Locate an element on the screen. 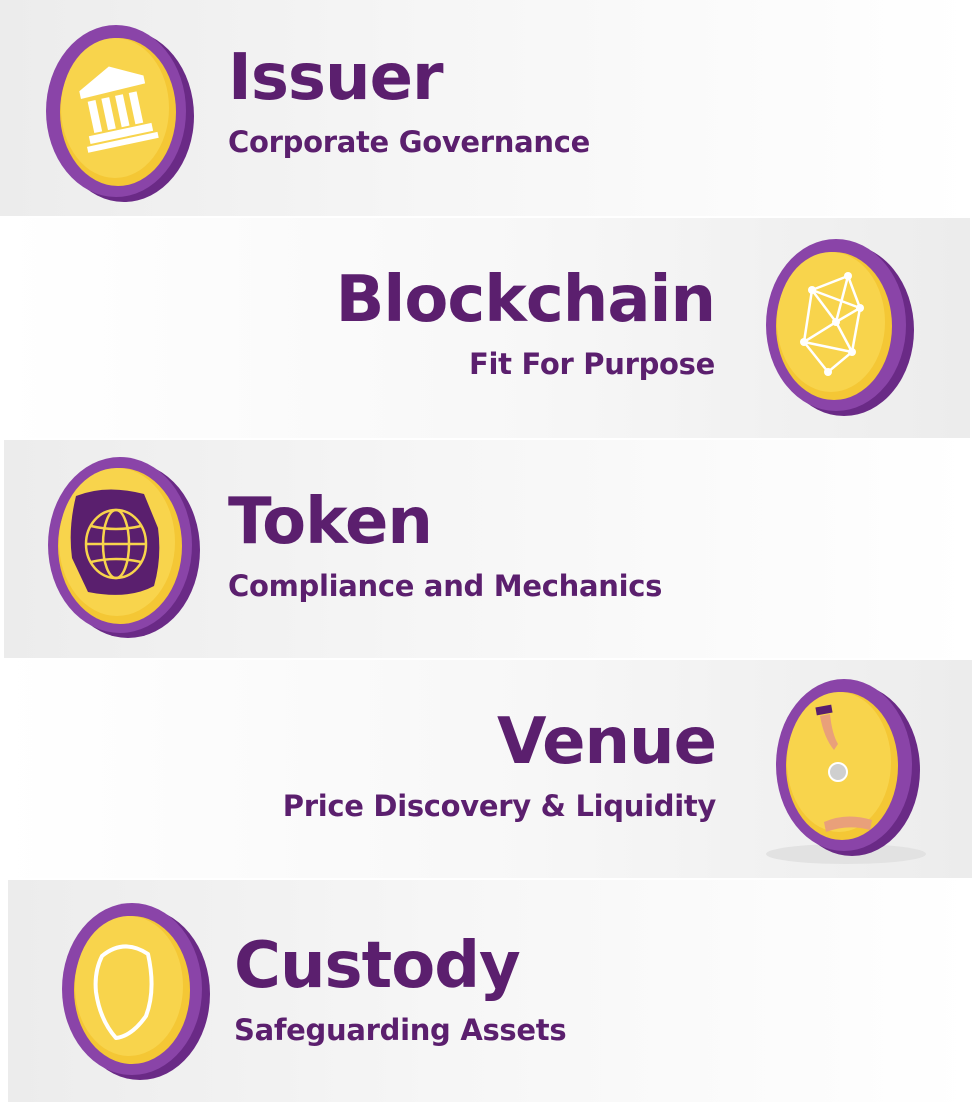 The width and height of the screenshot is (972, 1102). blockchain-title: Blockchain is located at coordinates (525, 300).